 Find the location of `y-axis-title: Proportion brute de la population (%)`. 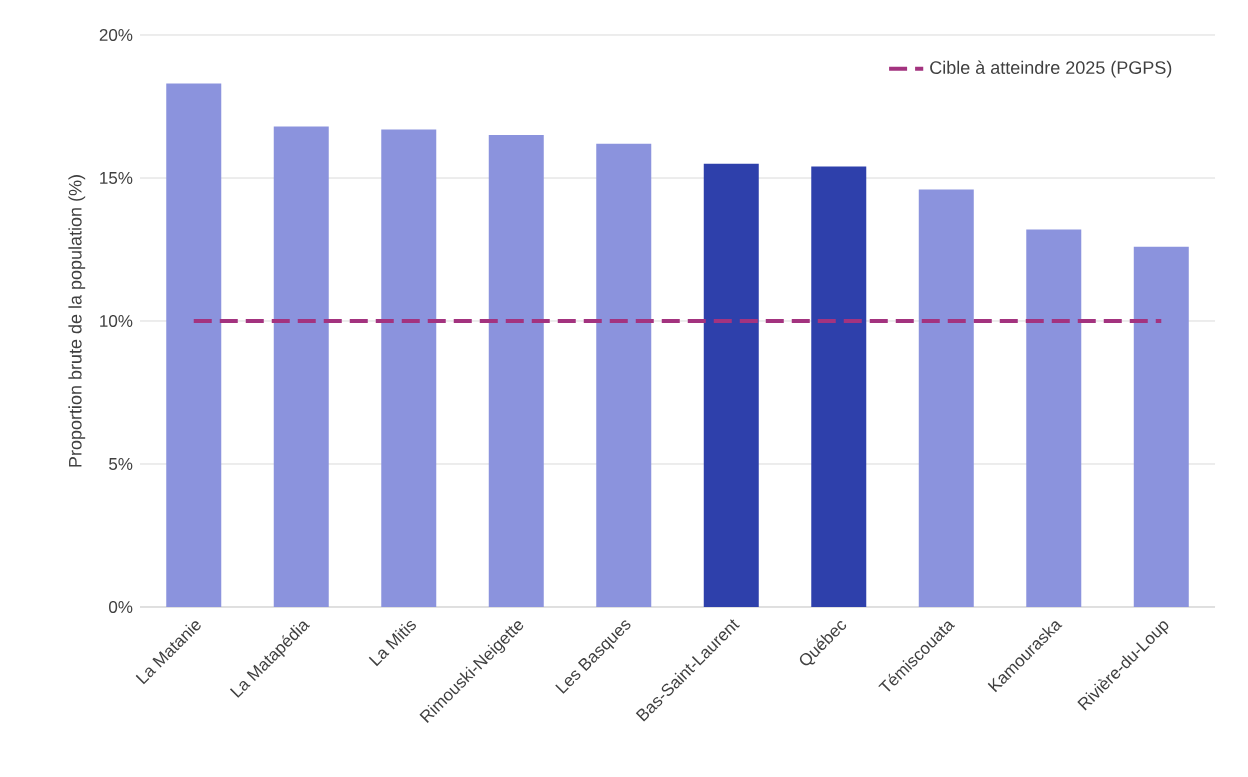

y-axis-title: Proportion brute de la population (%) is located at coordinates (77, 321).